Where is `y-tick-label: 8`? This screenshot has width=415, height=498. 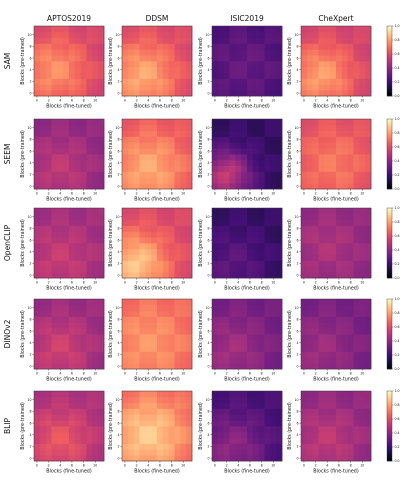
y-tick-label: 8 is located at coordinates (118, 412).